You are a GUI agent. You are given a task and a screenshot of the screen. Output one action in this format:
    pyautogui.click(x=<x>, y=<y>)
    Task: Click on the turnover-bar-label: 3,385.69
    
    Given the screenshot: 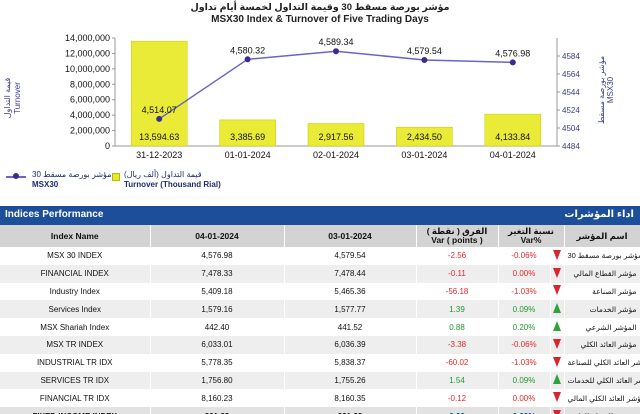 What is the action you would take?
    pyautogui.click(x=247, y=137)
    